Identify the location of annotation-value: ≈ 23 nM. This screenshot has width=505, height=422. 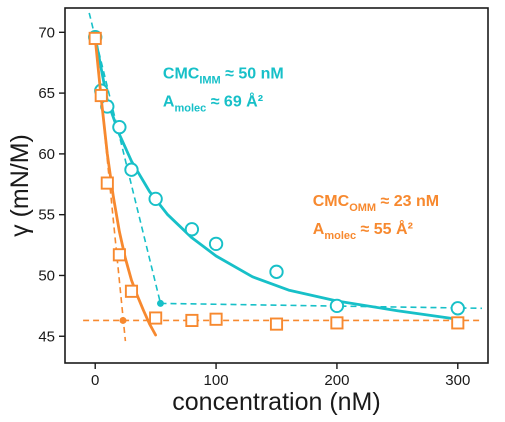
(407, 201).